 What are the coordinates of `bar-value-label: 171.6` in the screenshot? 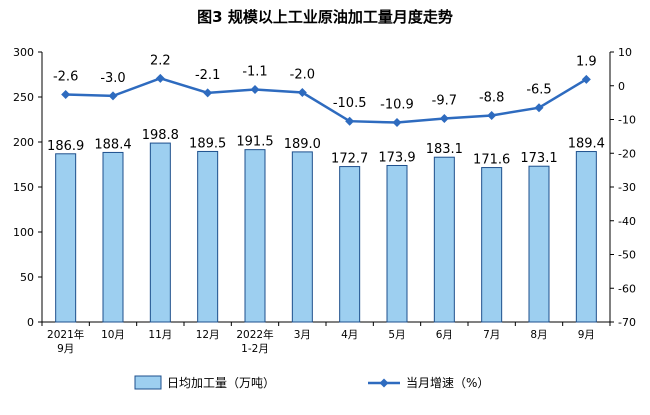 It's located at (491, 160).